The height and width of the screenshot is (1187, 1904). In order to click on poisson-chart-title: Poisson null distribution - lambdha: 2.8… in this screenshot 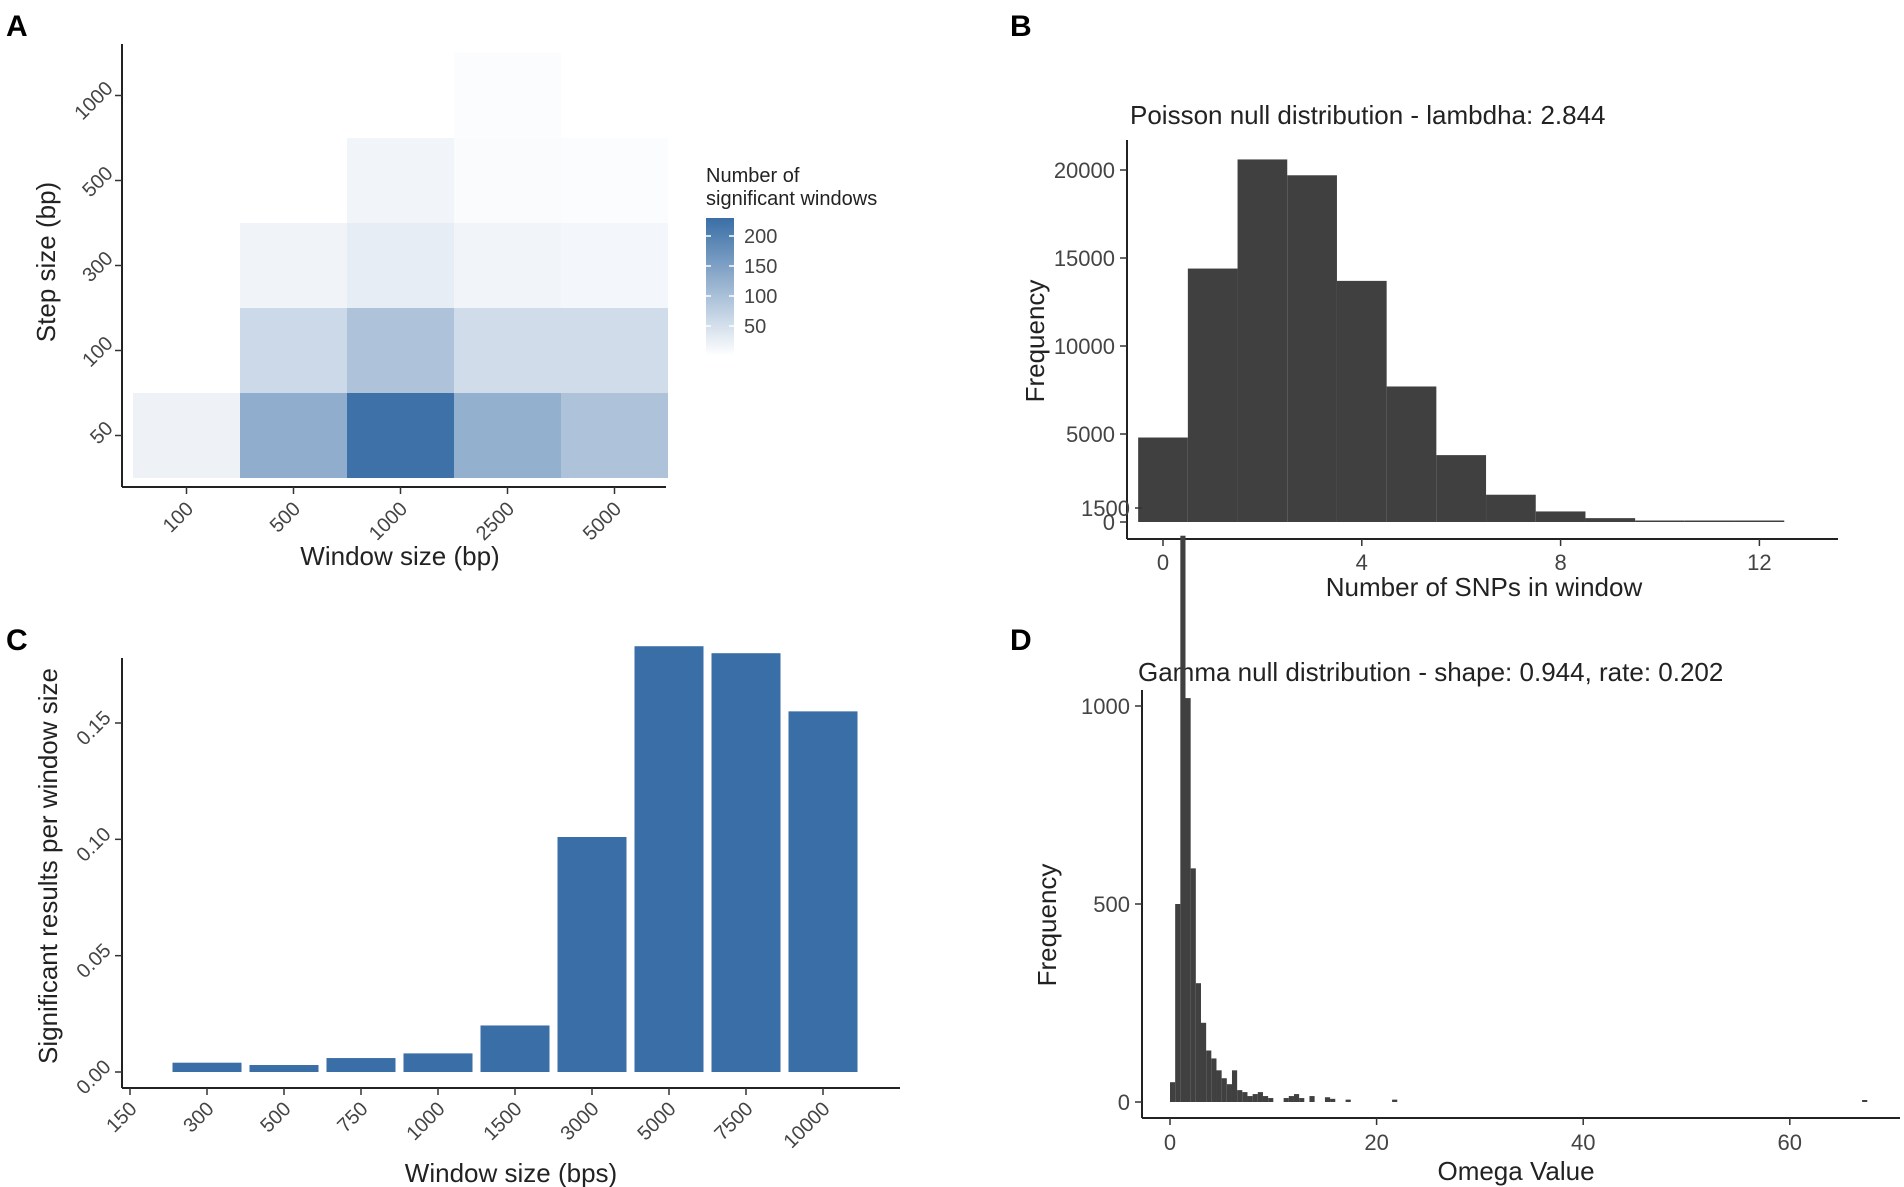, I will do `click(1368, 115)`.